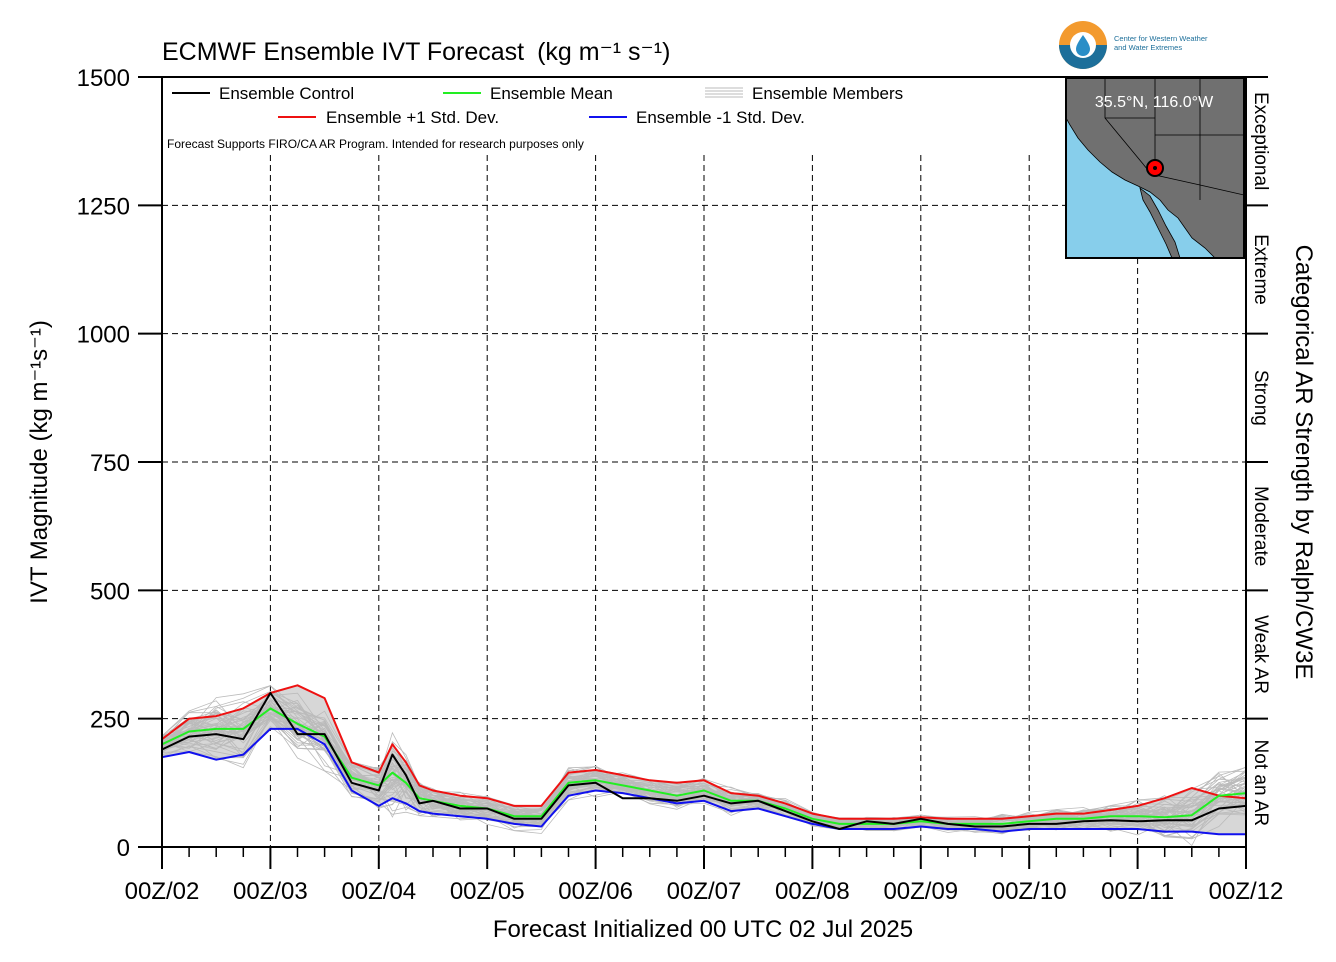 The height and width of the screenshot is (962, 1336). I want to click on map-location-label: 35.5°N, 116.0°W, so click(1154, 102).